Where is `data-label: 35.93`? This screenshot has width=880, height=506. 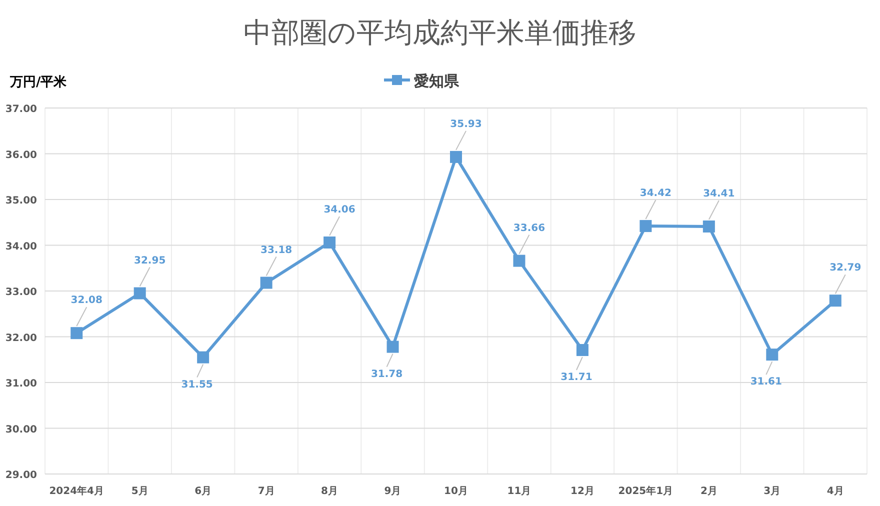
data-label: 35.93 is located at coordinates (466, 124).